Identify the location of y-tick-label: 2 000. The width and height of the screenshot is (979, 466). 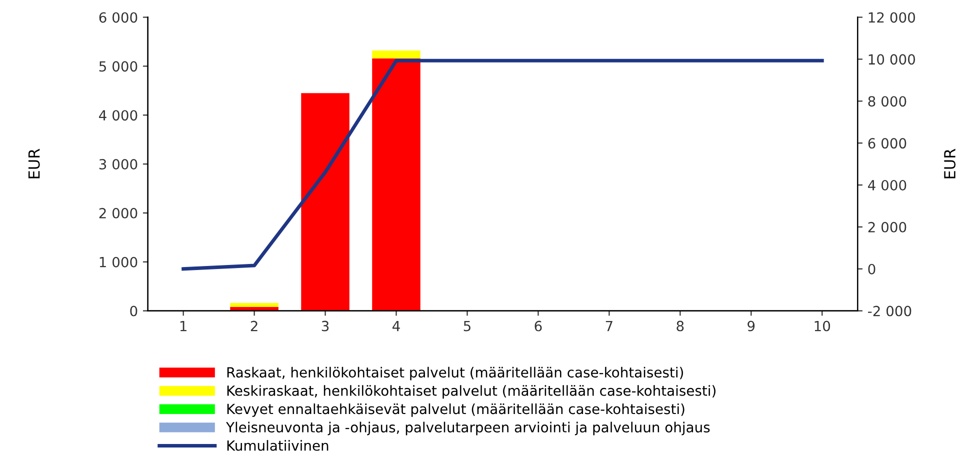
(118, 213).